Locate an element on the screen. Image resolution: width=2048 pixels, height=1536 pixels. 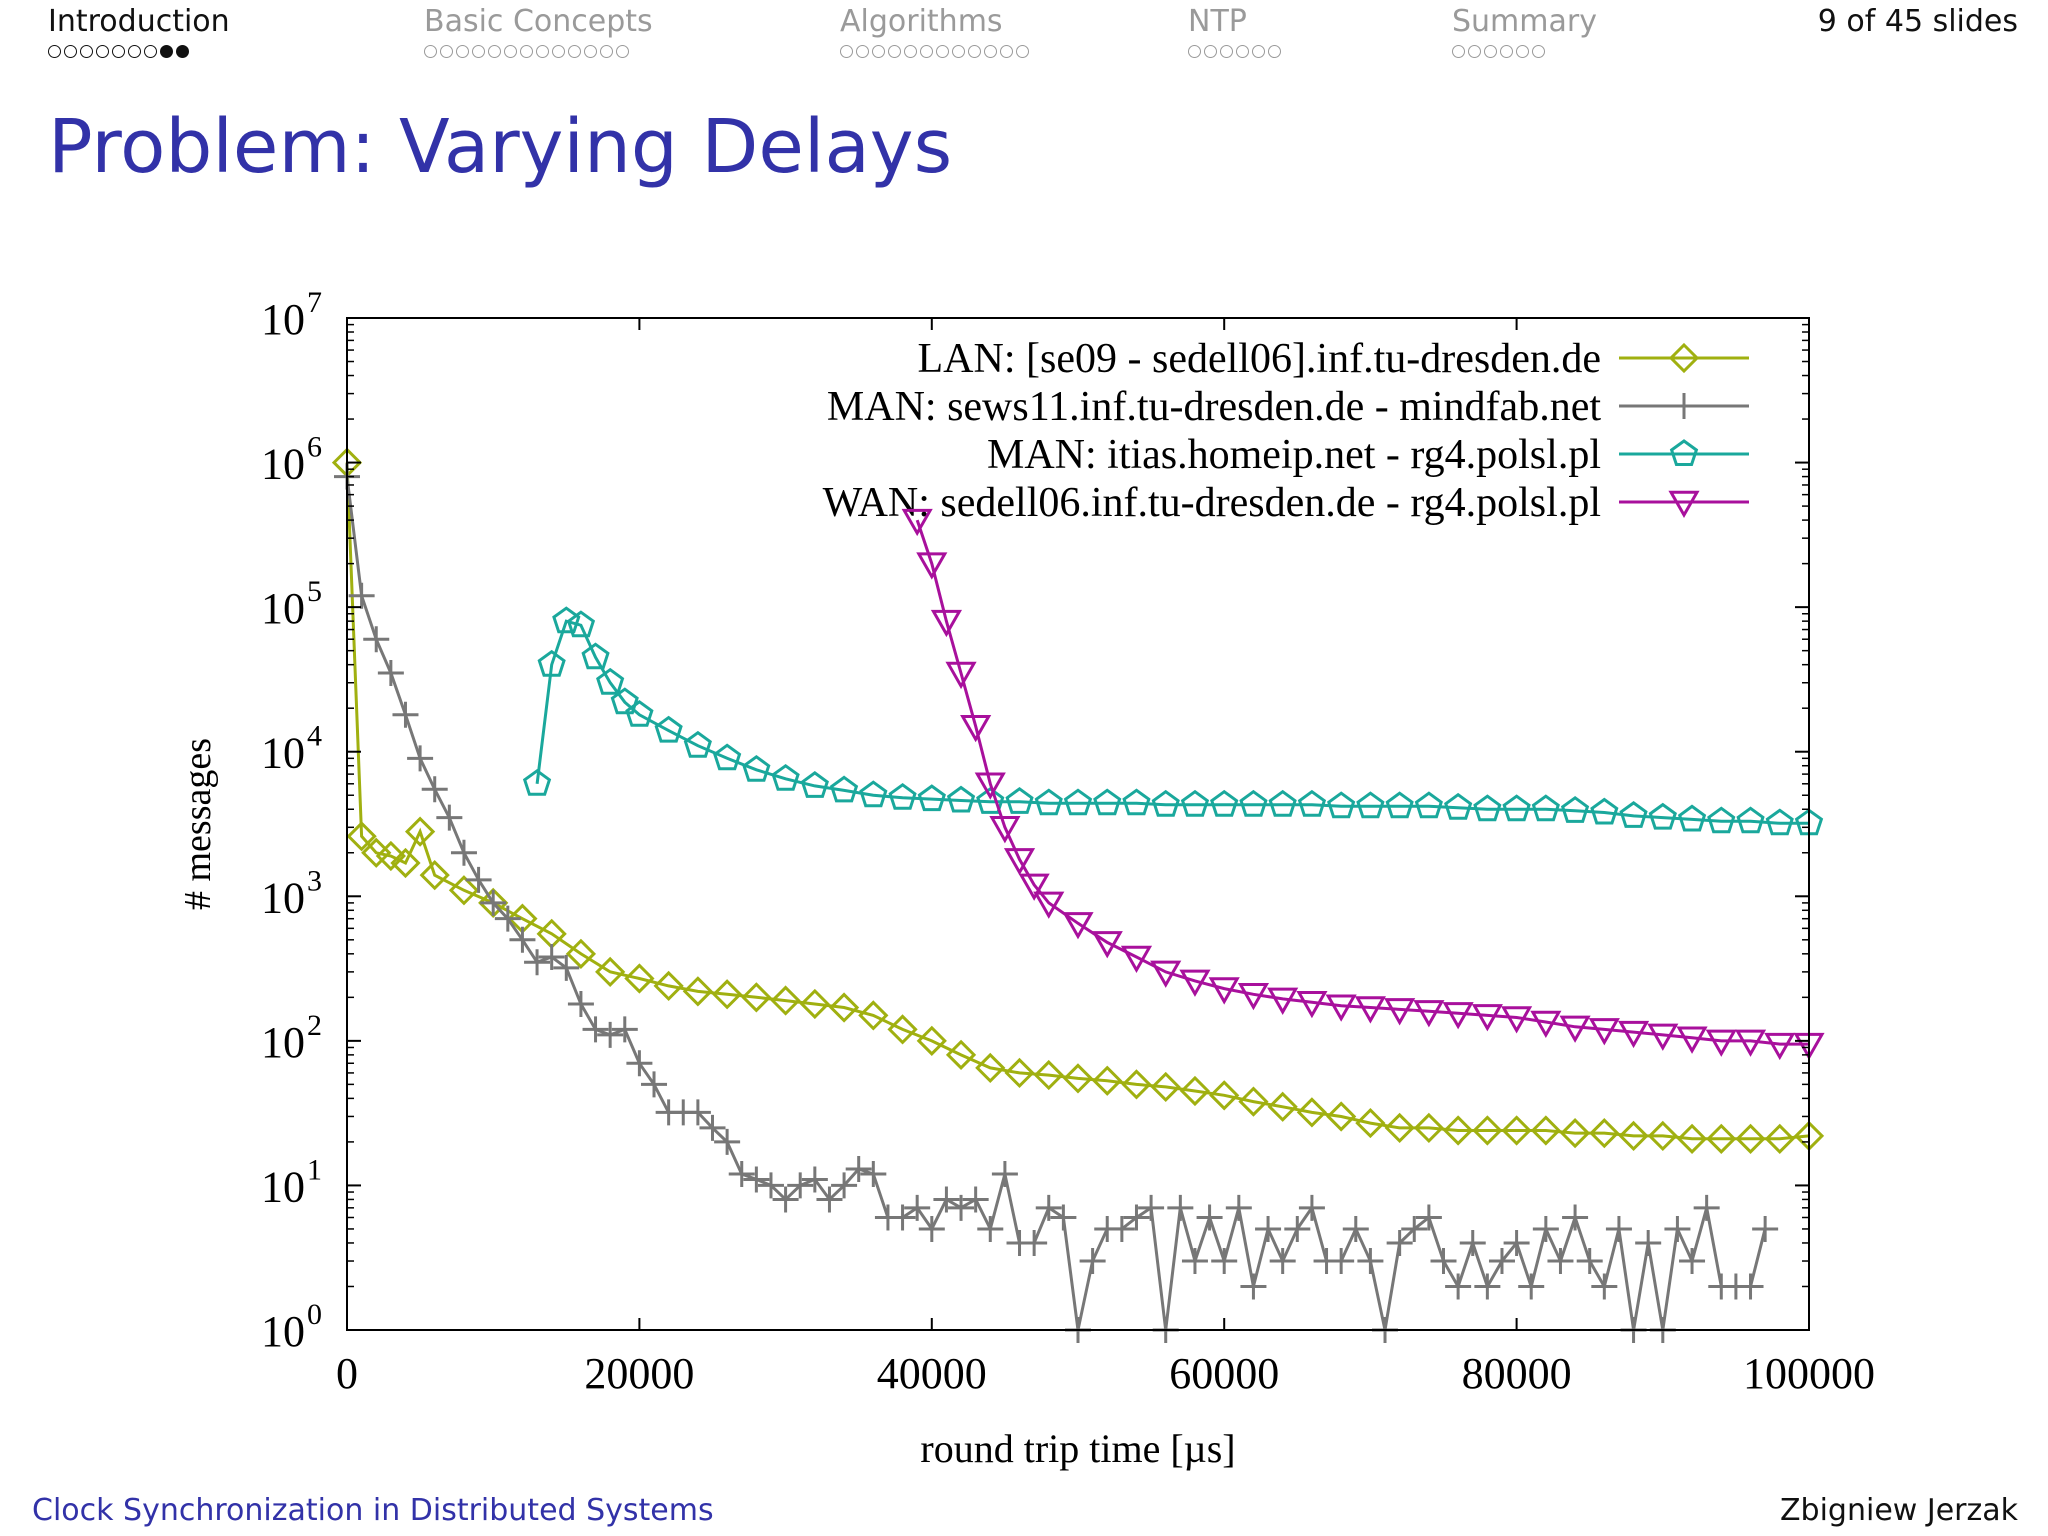
nav-section-label: Introduction is located at coordinates (139, 21).